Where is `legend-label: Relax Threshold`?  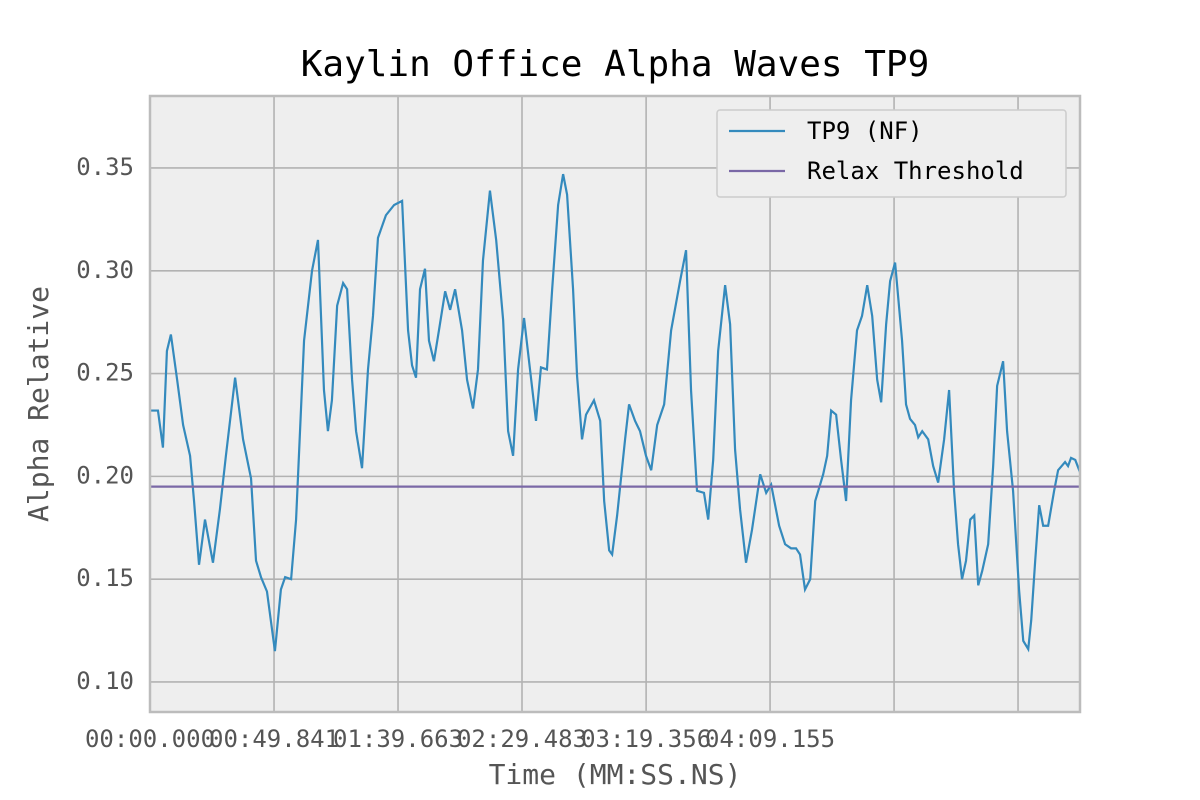
legend-label: Relax Threshold is located at coordinates (915, 171).